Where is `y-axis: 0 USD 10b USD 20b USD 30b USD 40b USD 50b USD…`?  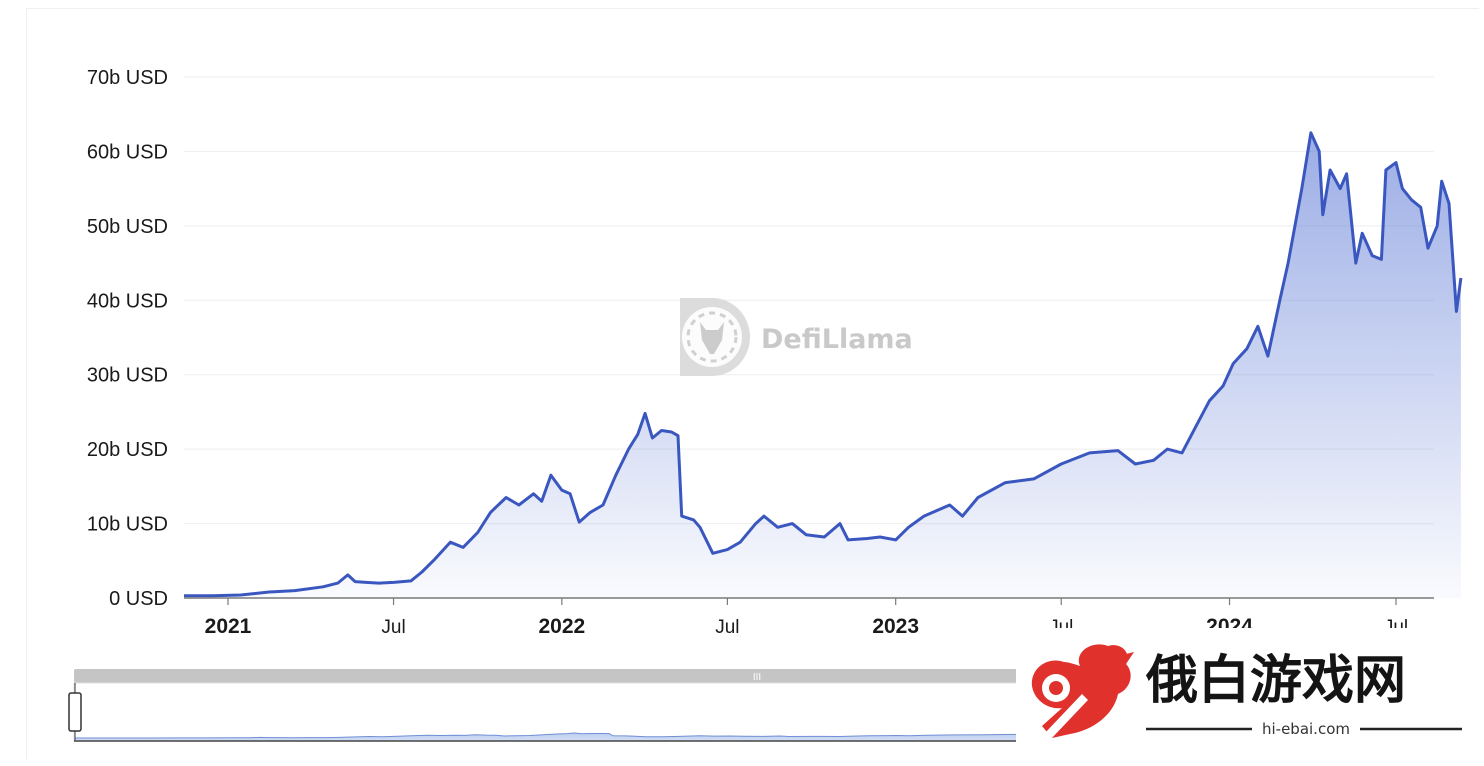 y-axis: 0 USD 10b USD 20b USD 30b USD 40b USD 50b USD… is located at coordinates (127, 338).